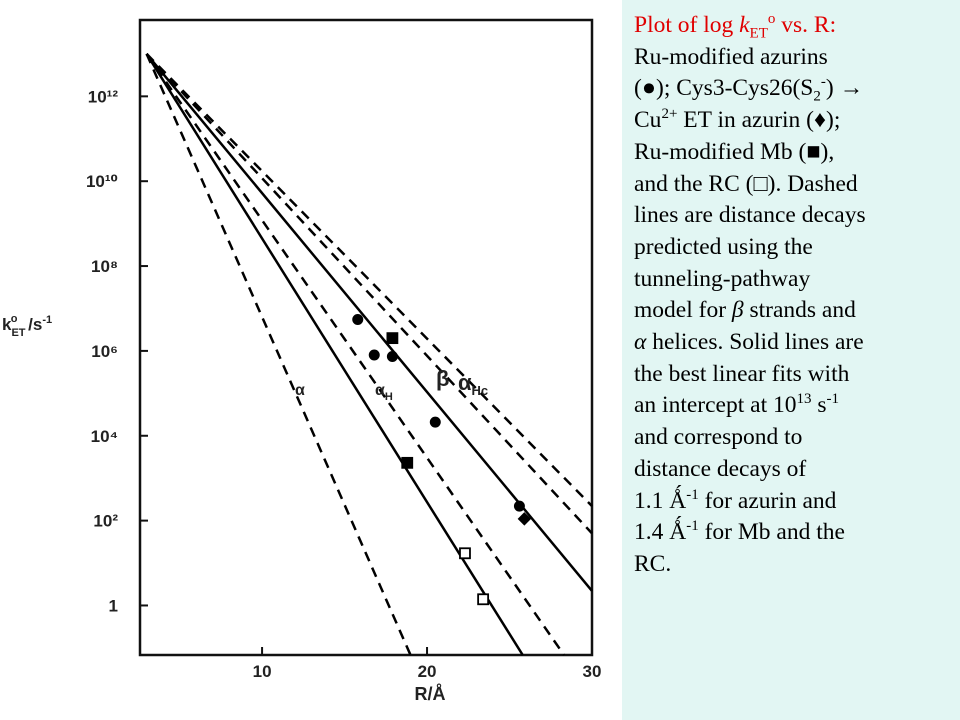 The width and height of the screenshot is (960, 720). I want to click on caption-text: Ru-modified azurins, so click(731, 56).